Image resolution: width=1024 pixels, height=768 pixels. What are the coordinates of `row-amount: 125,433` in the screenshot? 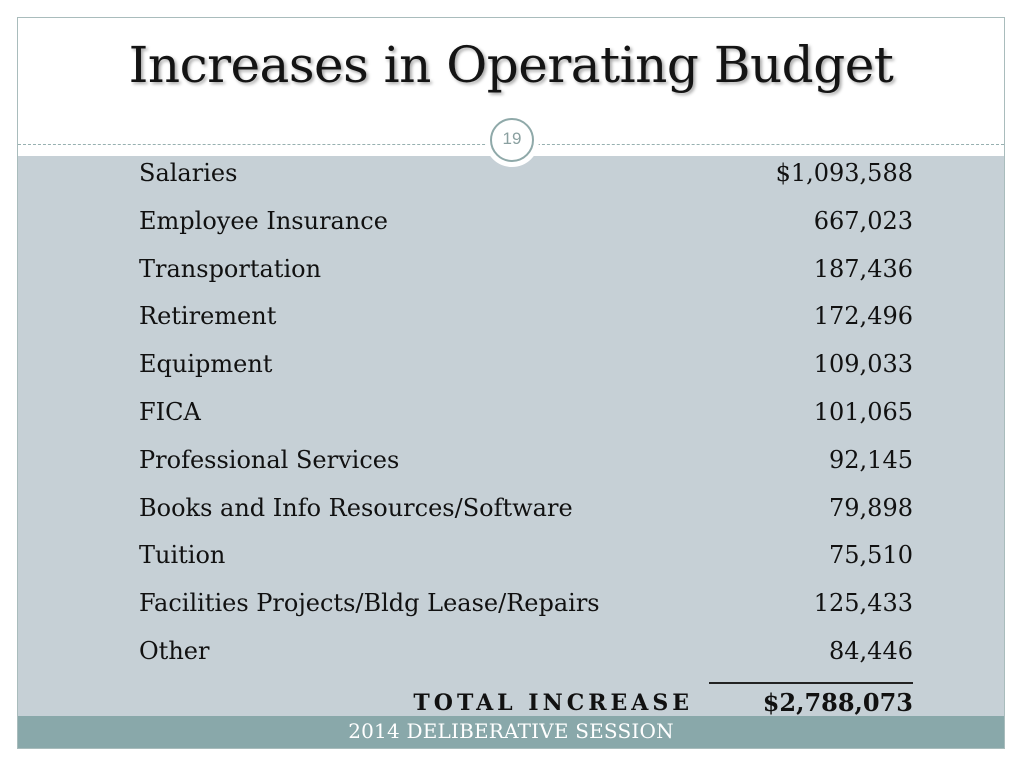 It's located at (863, 603).